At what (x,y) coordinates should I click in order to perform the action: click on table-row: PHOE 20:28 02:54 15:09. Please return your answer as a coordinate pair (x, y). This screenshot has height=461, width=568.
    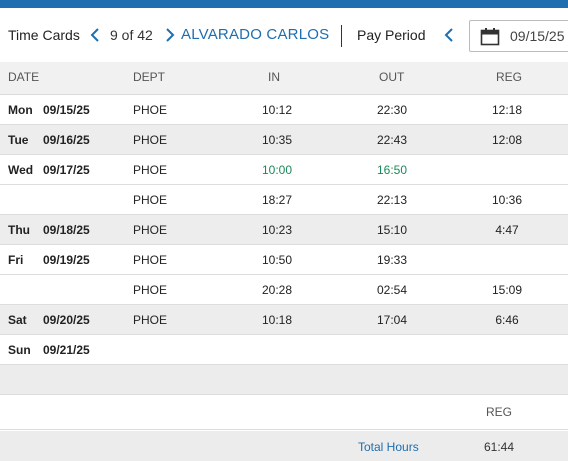
    Looking at the image, I should click on (284, 290).